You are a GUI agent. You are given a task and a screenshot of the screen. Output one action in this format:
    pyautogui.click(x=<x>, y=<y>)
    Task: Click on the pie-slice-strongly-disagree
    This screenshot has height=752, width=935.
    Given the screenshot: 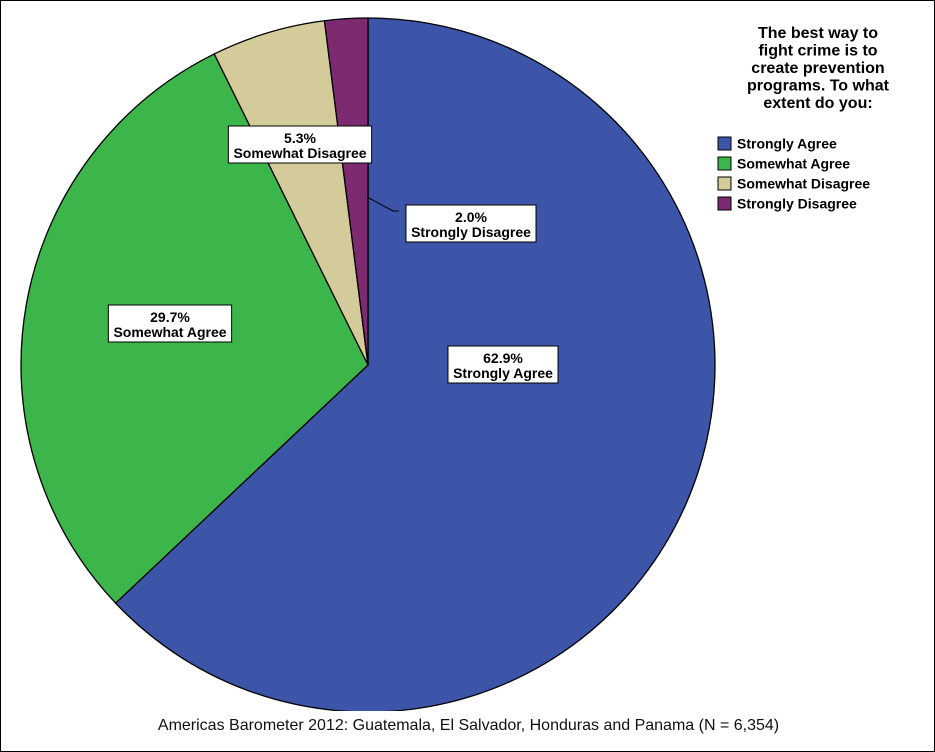 What is the action you would take?
    pyautogui.click(x=346, y=191)
    